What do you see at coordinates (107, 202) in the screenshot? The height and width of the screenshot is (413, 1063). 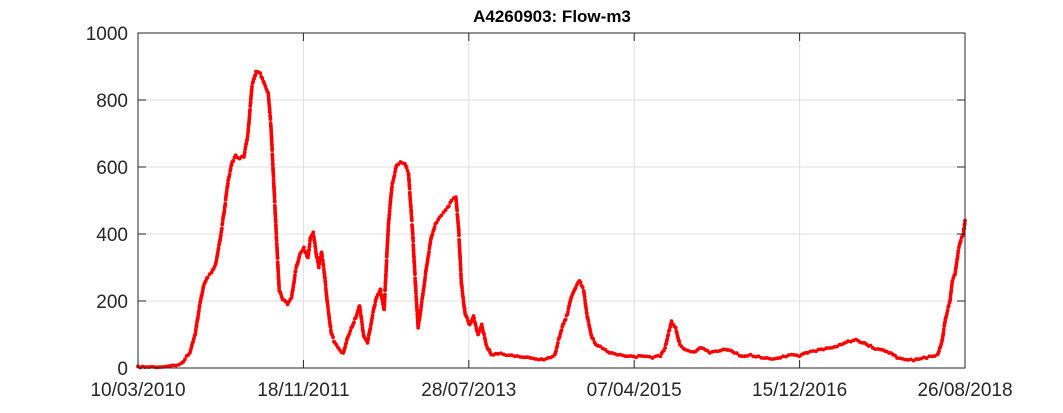 I see `y-tick-labels: 0 200 400 600 800 1000` at bounding box center [107, 202].